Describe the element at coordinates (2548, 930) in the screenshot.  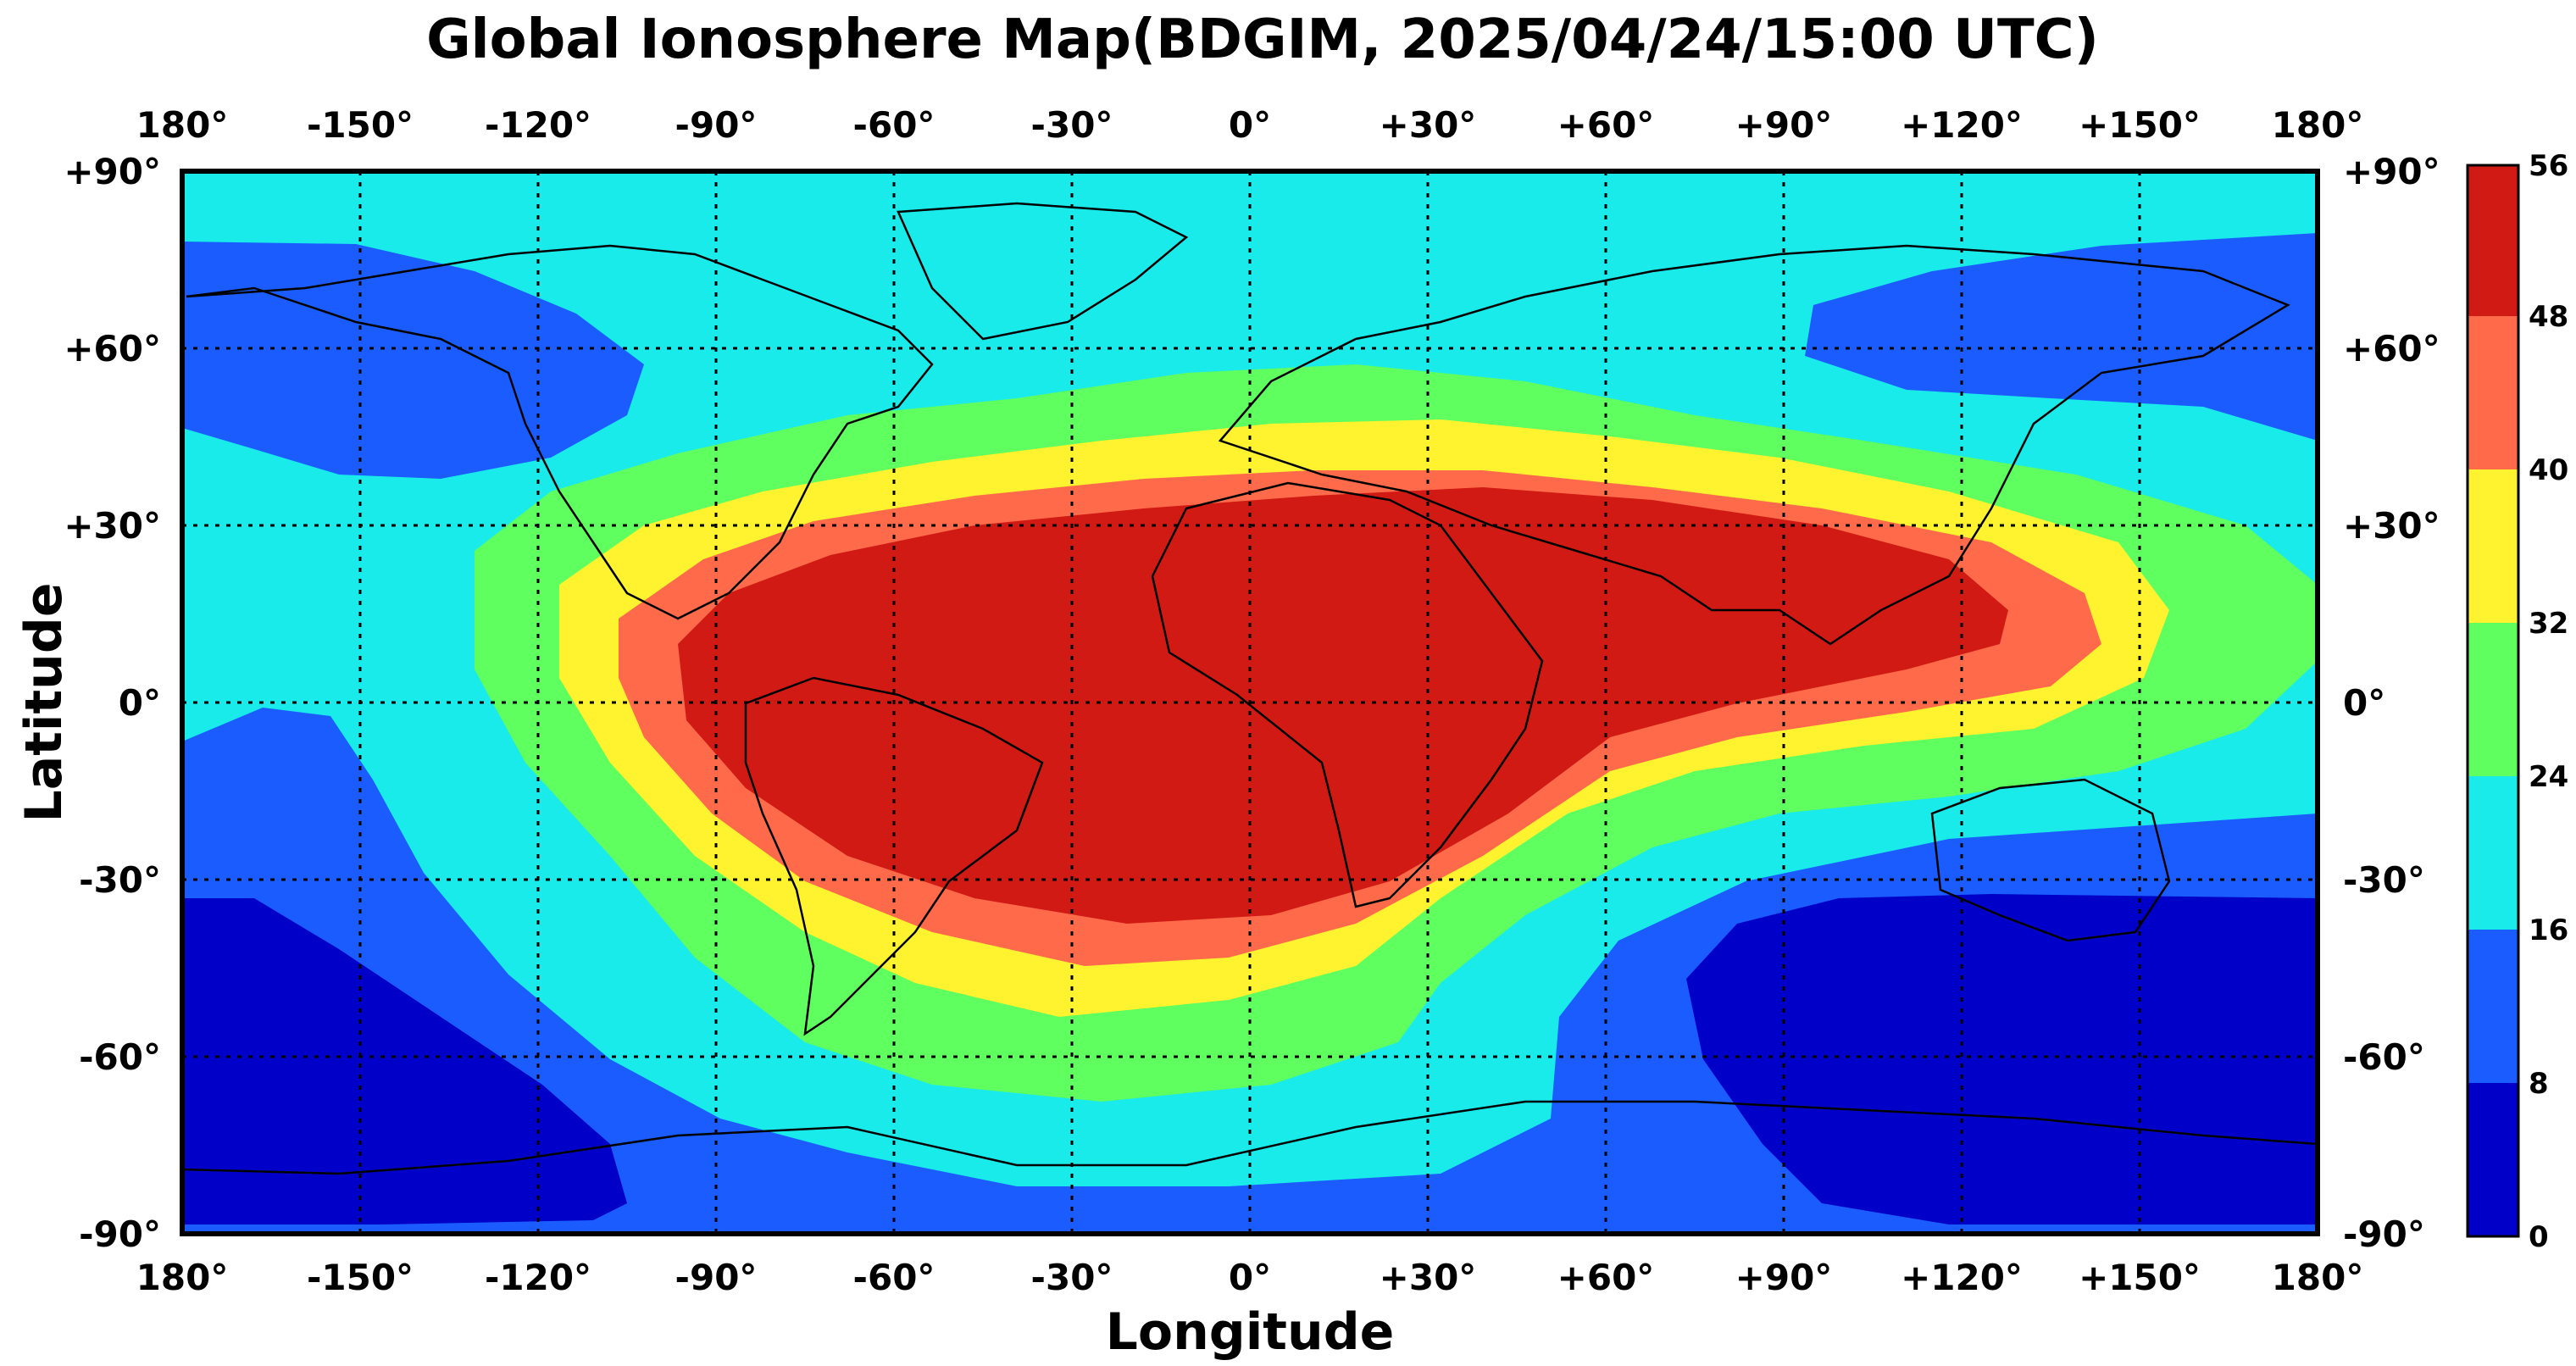
I see `colorbar-tick-label: 16` at that location.